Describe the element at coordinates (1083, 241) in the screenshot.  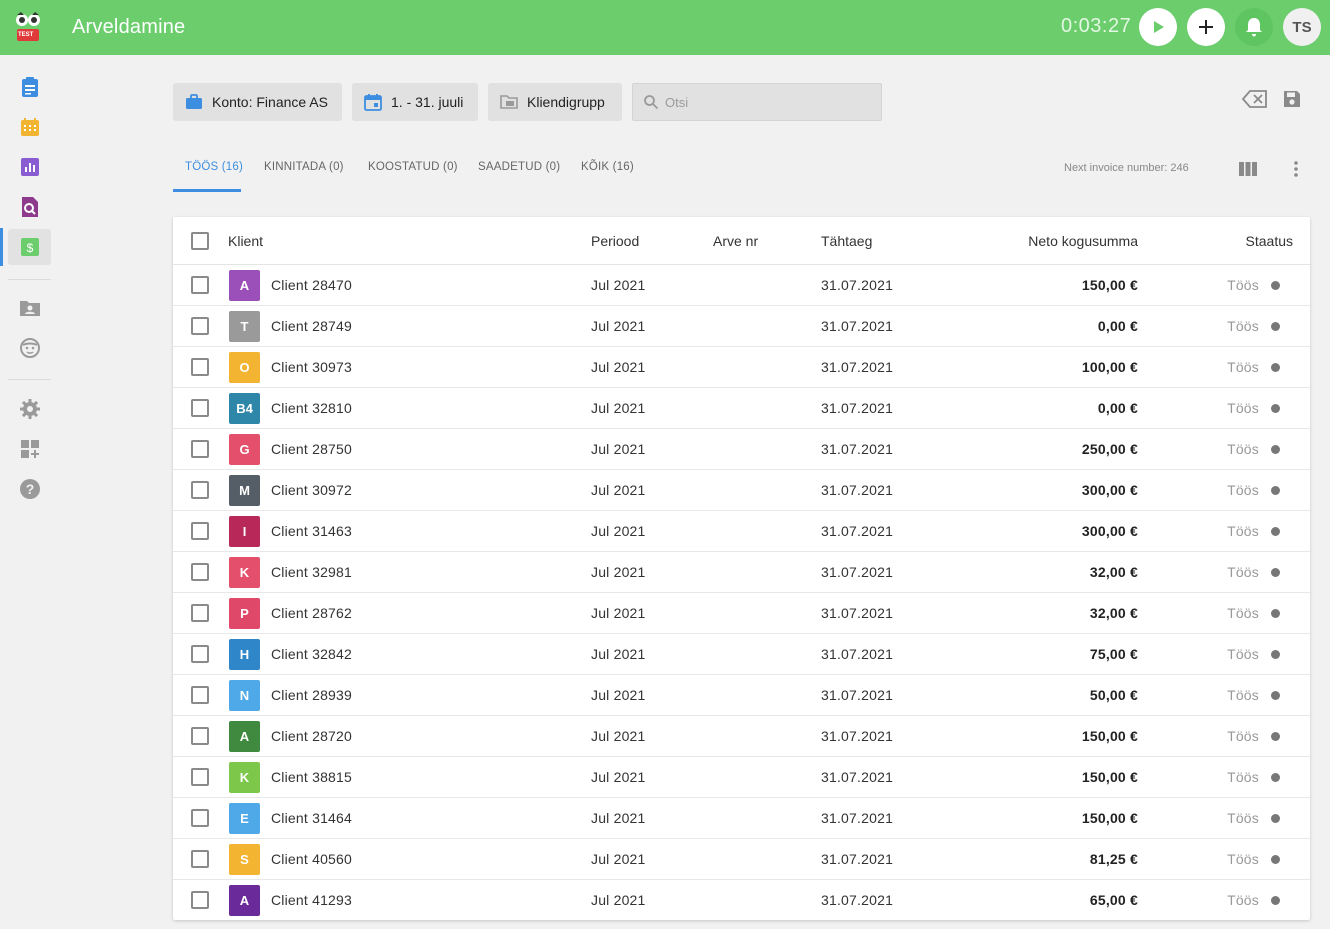
I see `column-header-net-total: Neto kogusumma` at that location.